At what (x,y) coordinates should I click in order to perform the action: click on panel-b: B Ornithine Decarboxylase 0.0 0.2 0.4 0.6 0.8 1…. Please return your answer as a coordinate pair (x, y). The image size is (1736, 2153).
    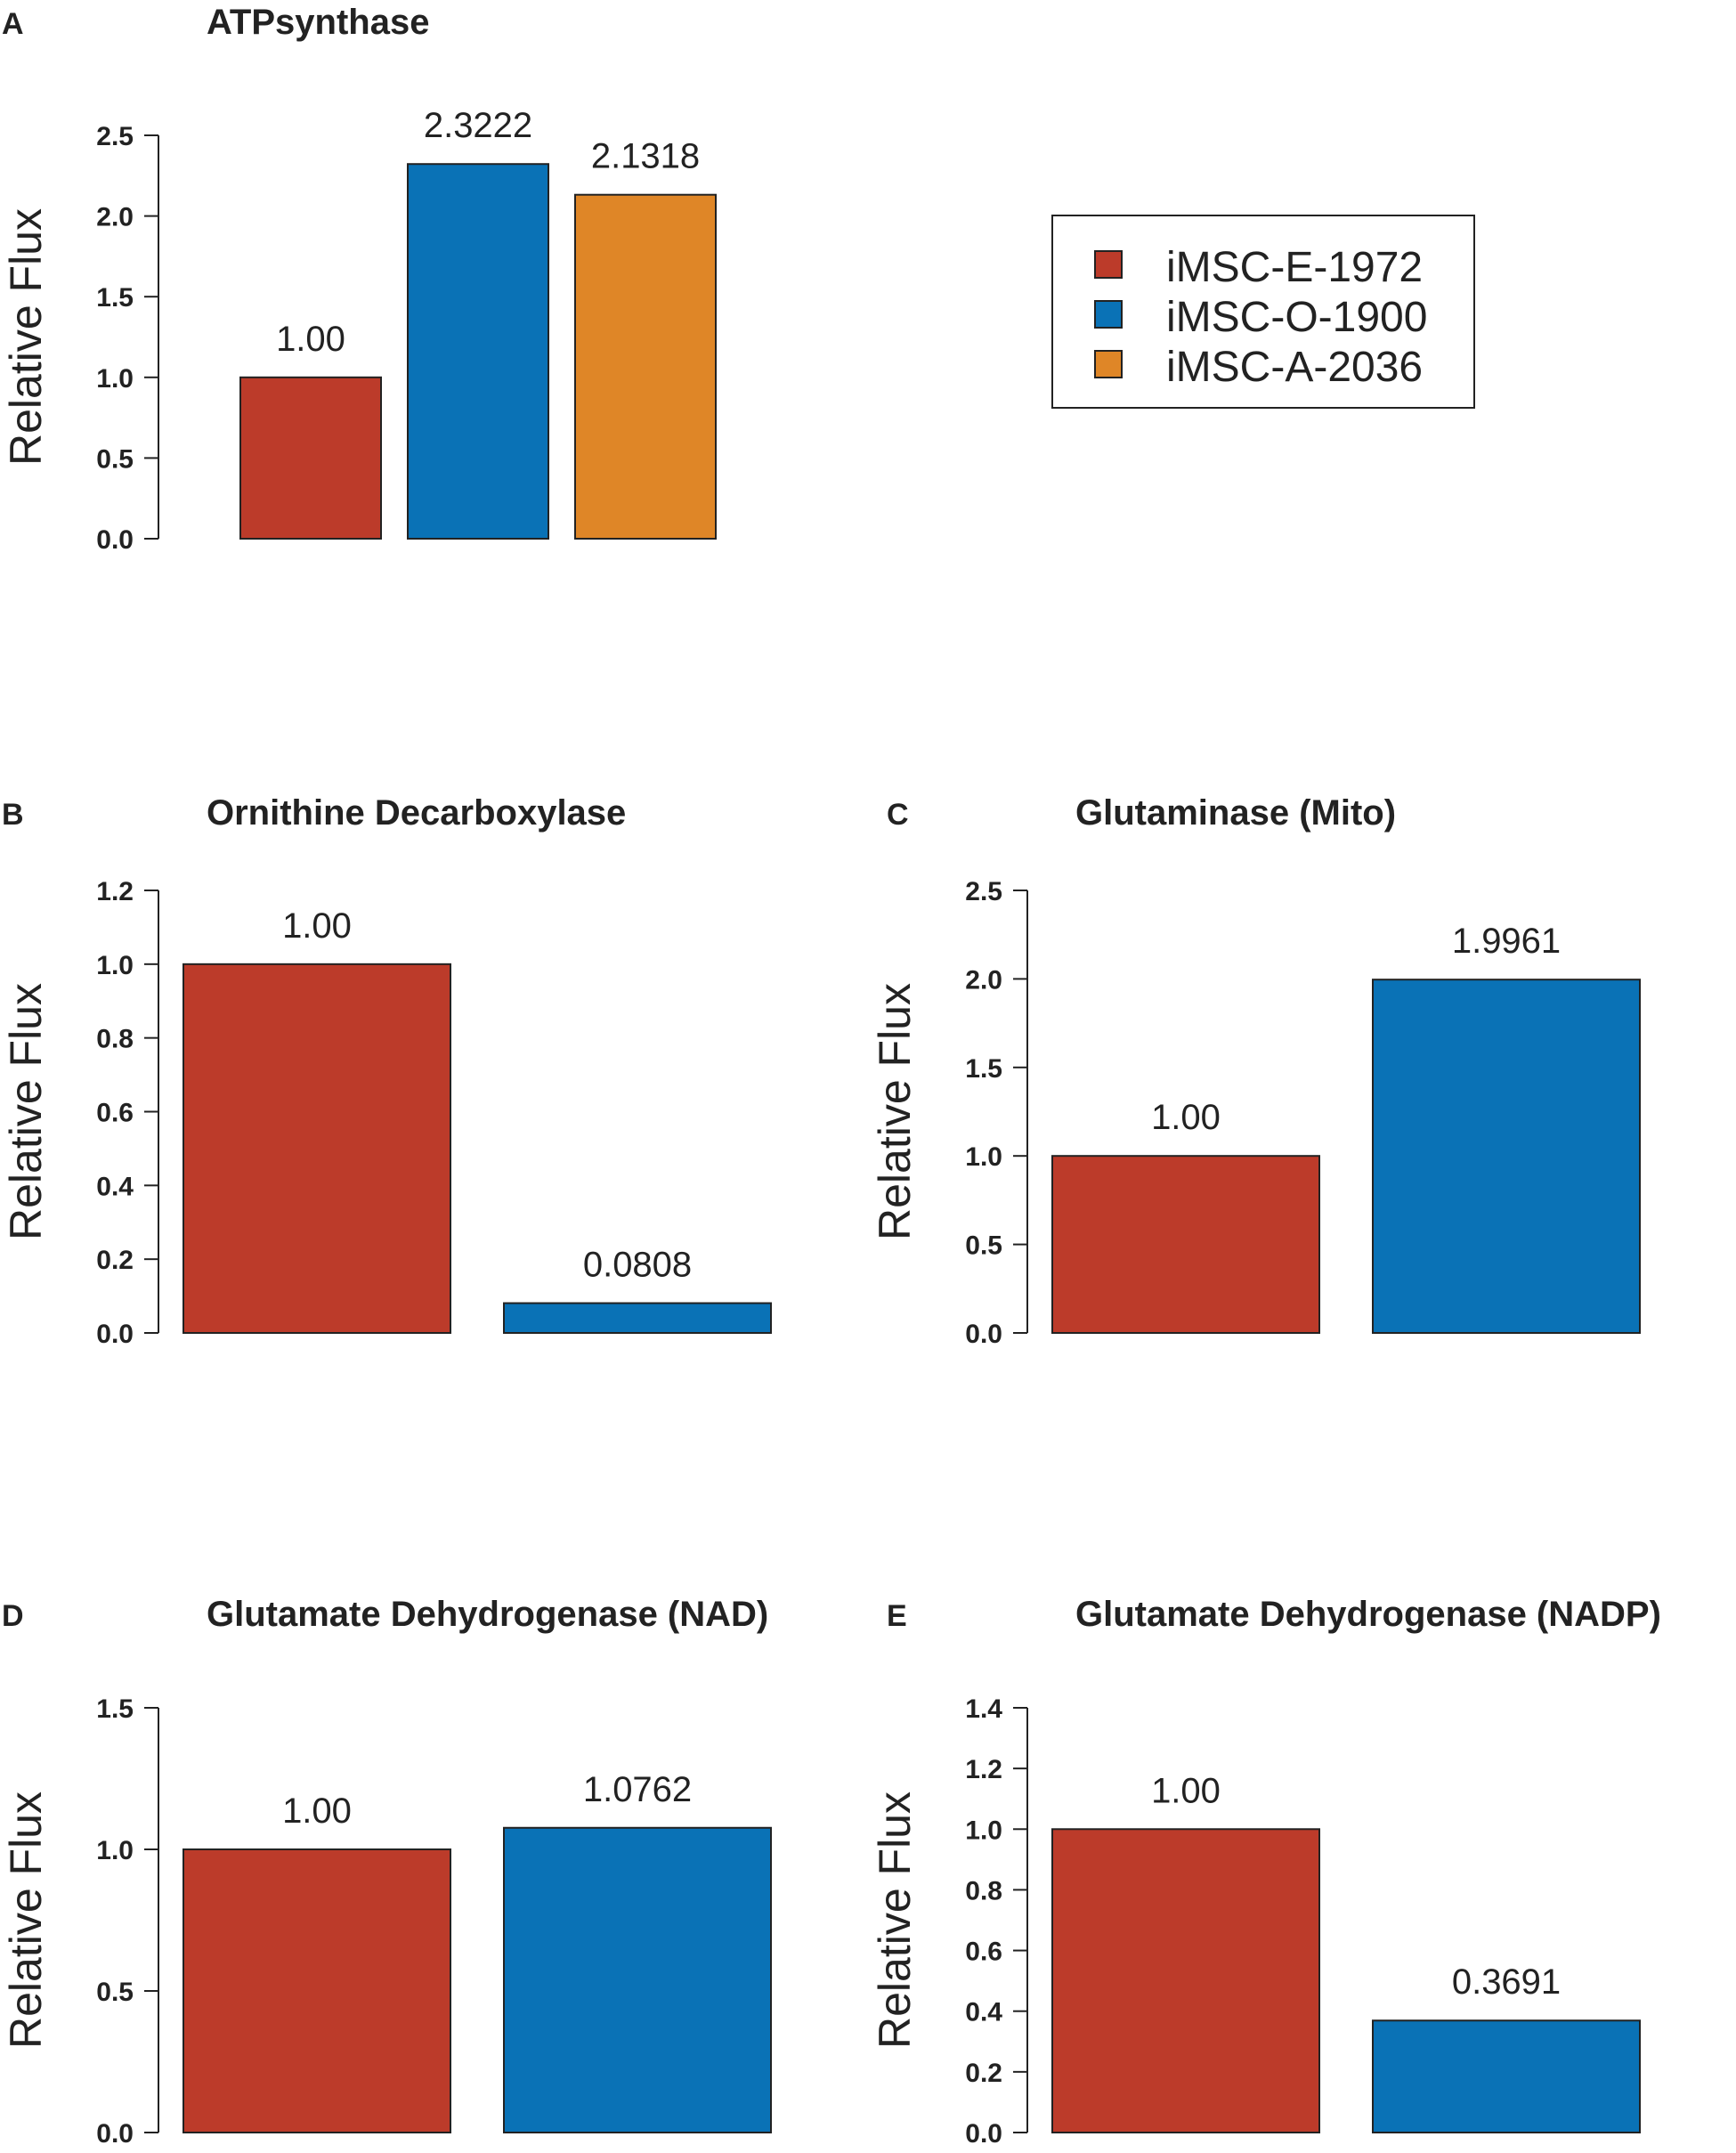
    Looking at the image, I should click on (386, 1071).